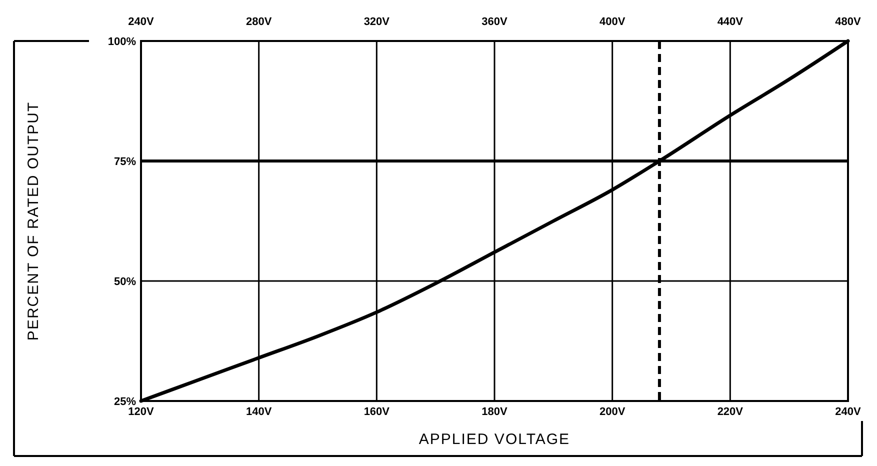  What do you see at coordinates (612, 22) in the screenshot?
I see `x2-tick-label: 400V` at bounding box center [612, 22].